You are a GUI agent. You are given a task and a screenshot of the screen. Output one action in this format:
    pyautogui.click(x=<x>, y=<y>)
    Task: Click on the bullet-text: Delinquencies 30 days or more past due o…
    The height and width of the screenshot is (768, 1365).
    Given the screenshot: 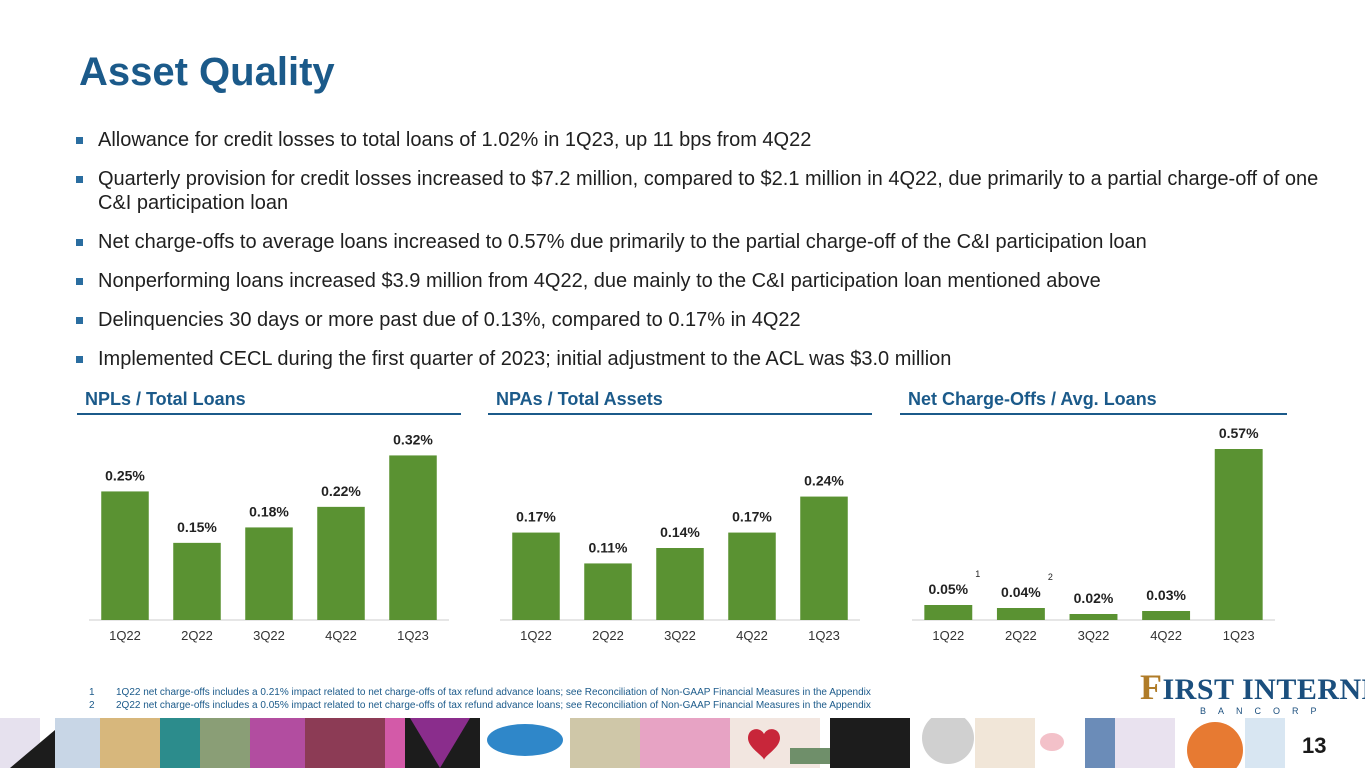 What is the action you would take?
    pyautogui.click(x=449, y=320)
    